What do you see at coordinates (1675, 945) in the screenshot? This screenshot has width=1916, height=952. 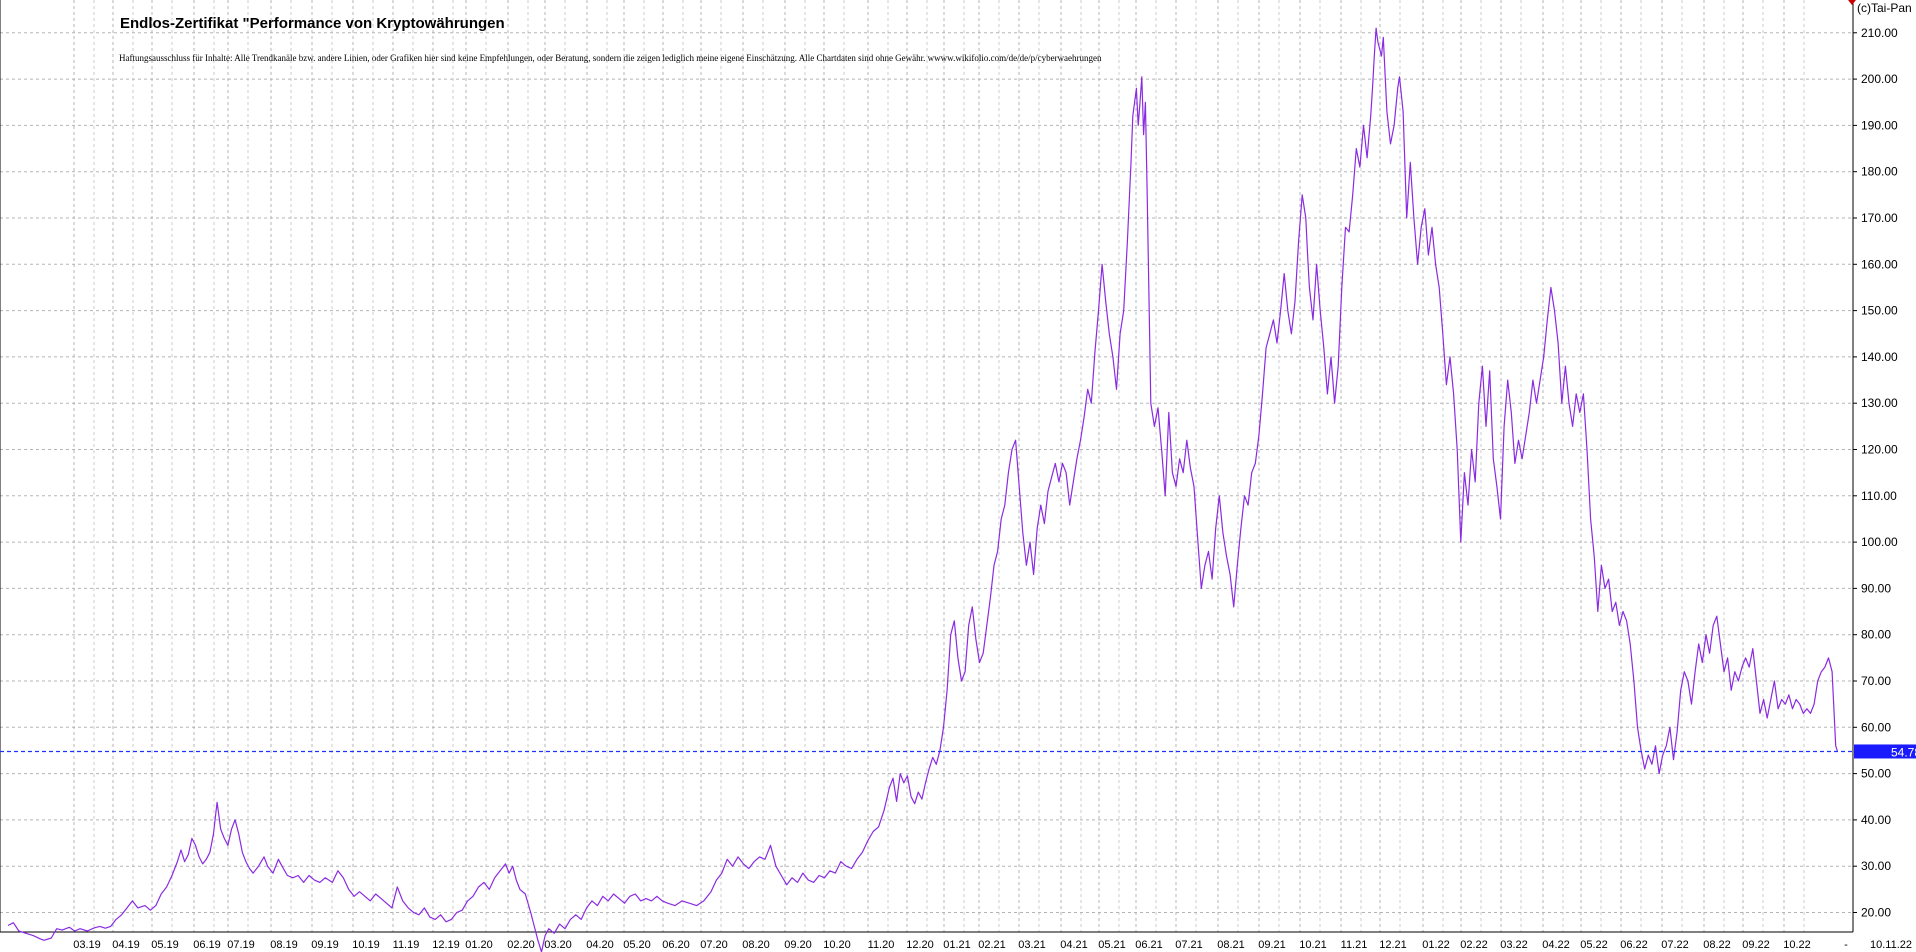 I see `x-tick-label: 07.22` at bounding box center [1675, 945].